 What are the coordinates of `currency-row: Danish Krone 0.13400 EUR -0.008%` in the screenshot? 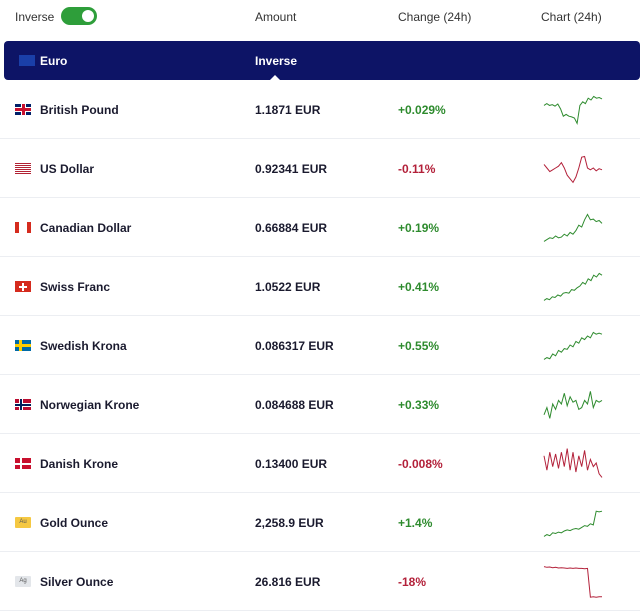 It's located at (320, 463).